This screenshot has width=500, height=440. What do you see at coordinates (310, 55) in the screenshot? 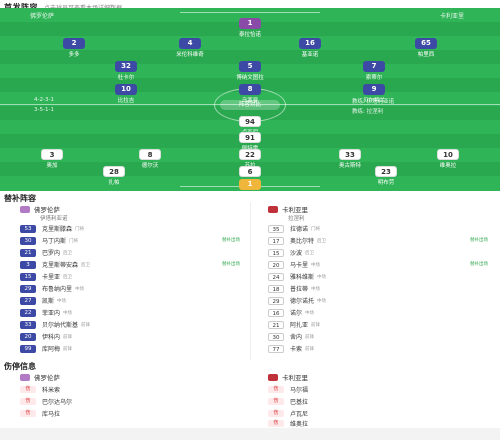
I see `player-name: 基亚诺` at bounding box center [310, 55].